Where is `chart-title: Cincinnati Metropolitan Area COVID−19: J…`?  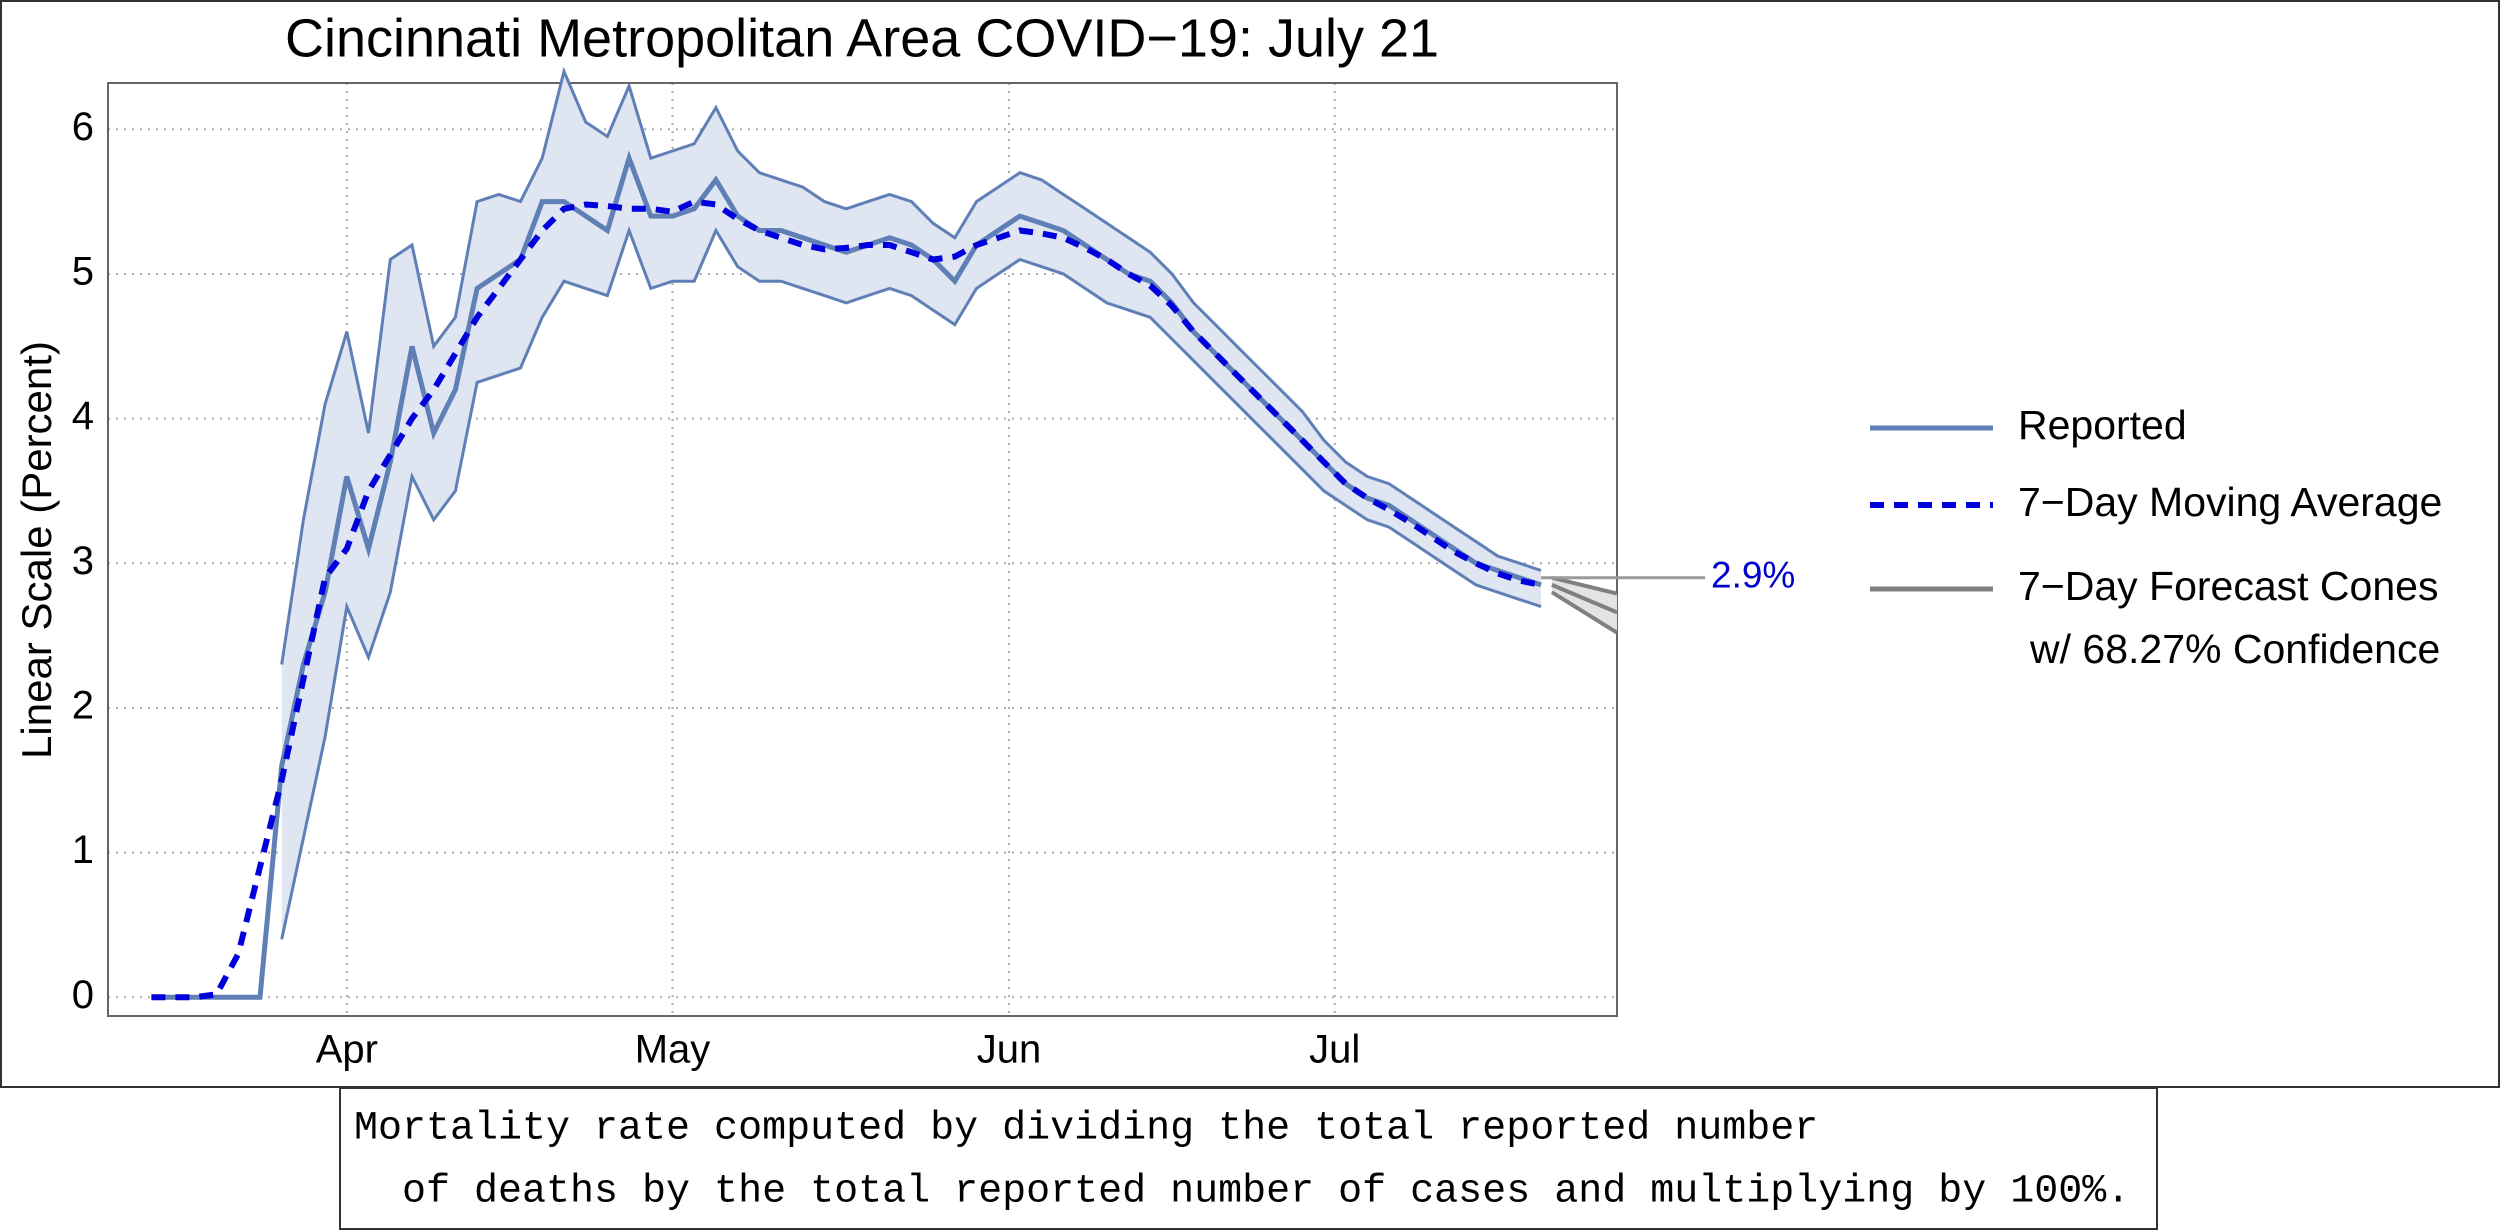
chart-title: Cincinnati Metropolitan Area COVID−19: J… is located at coordinates (862, 38).